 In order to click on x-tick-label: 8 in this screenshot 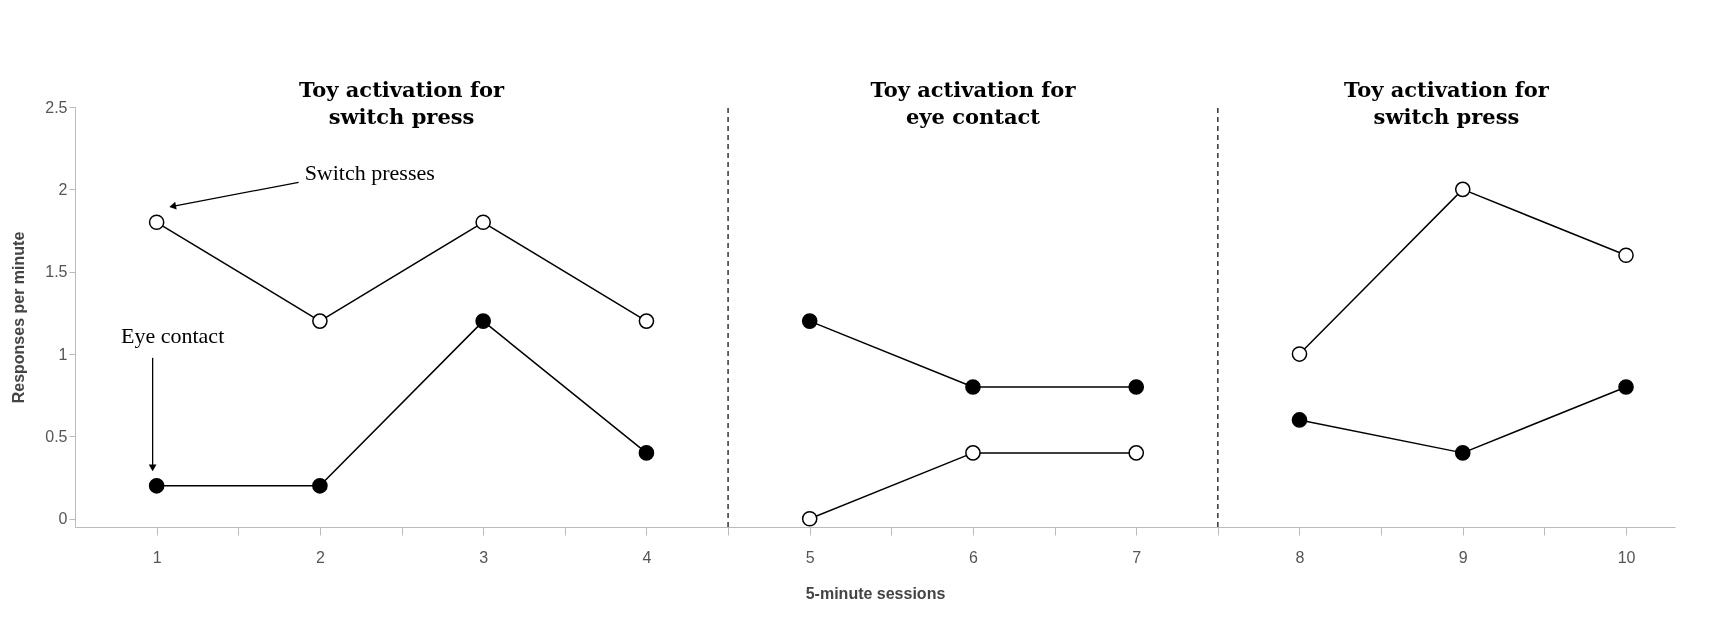, I will do `click(1300, 557)`.